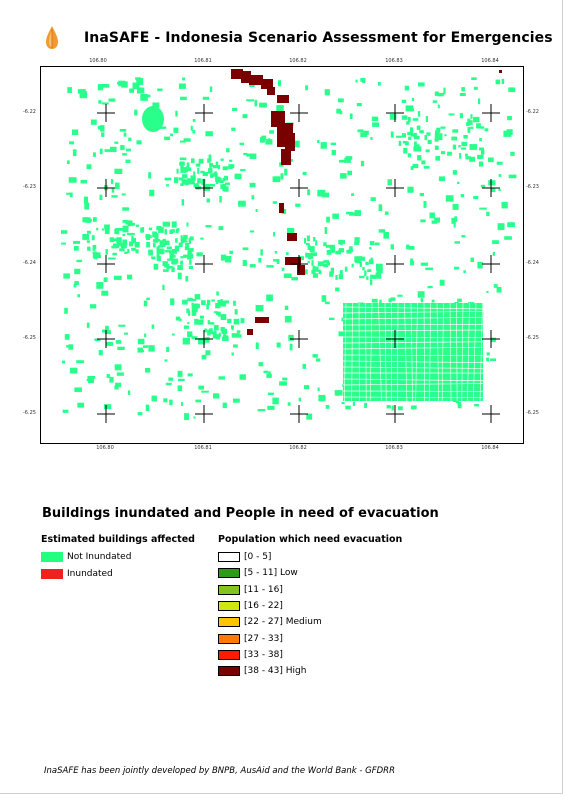  Describe the element at coordinates (298, 61) in the screenshot. I see `x-tick-top: 106.82` at that location.